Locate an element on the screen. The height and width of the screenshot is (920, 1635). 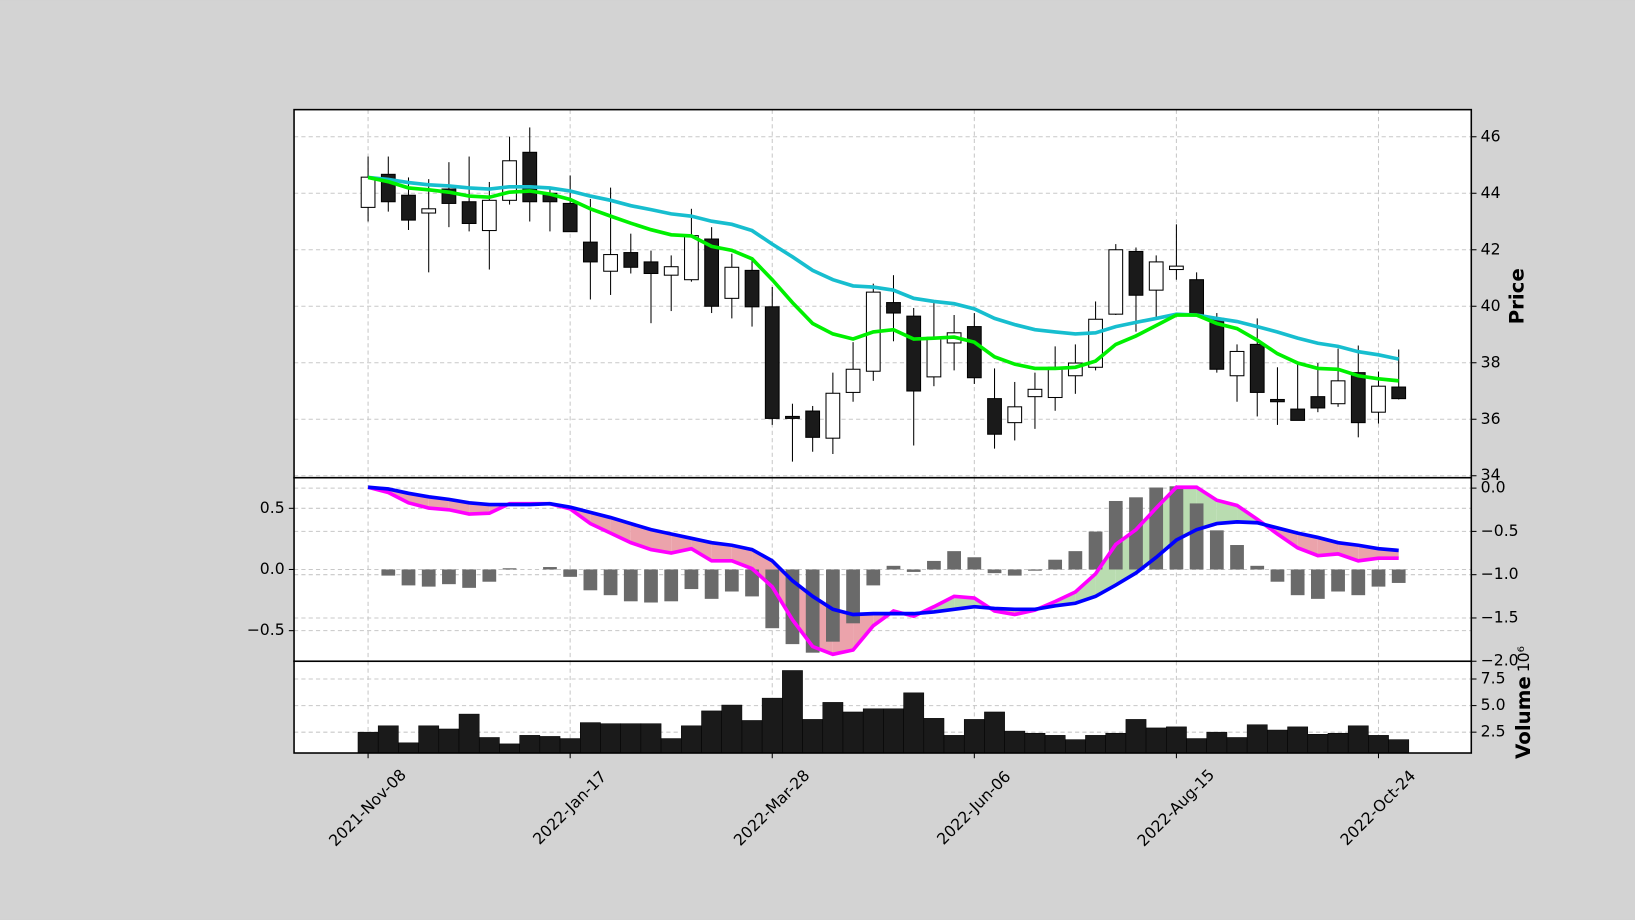
y-axis-label: Price is located at coordinates (1517, 296).